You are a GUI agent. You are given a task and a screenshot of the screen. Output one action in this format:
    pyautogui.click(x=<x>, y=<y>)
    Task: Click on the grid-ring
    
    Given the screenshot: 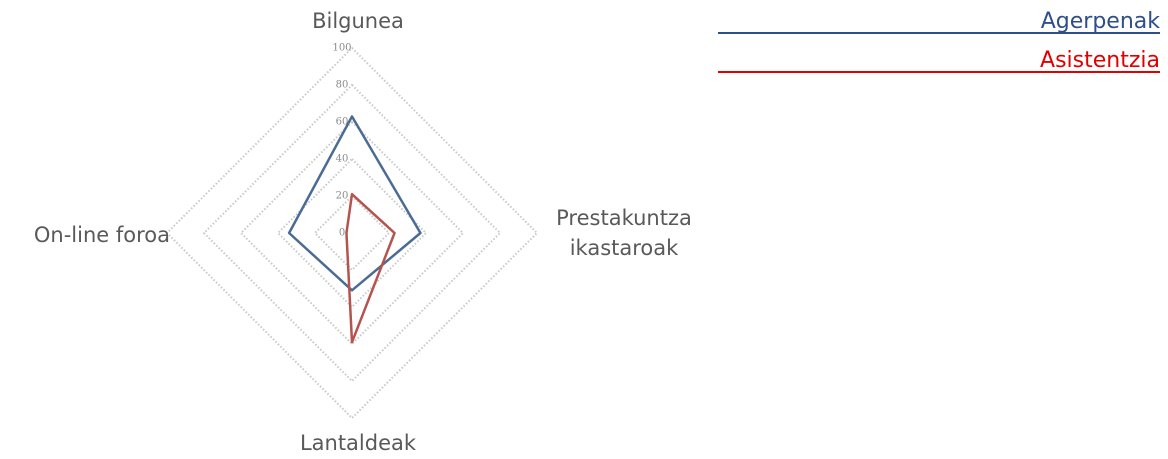 What is the action you would take?
    pyautogui.click(x=352, y=233)
    